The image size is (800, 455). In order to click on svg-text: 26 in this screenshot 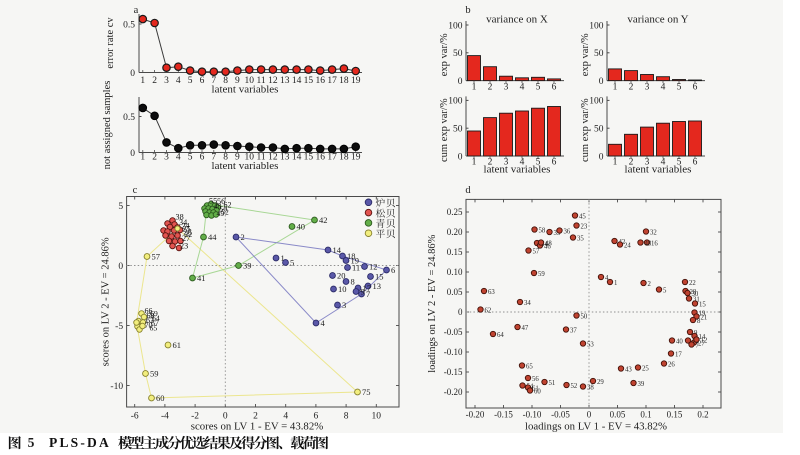, I will do `click(671, 364)`.